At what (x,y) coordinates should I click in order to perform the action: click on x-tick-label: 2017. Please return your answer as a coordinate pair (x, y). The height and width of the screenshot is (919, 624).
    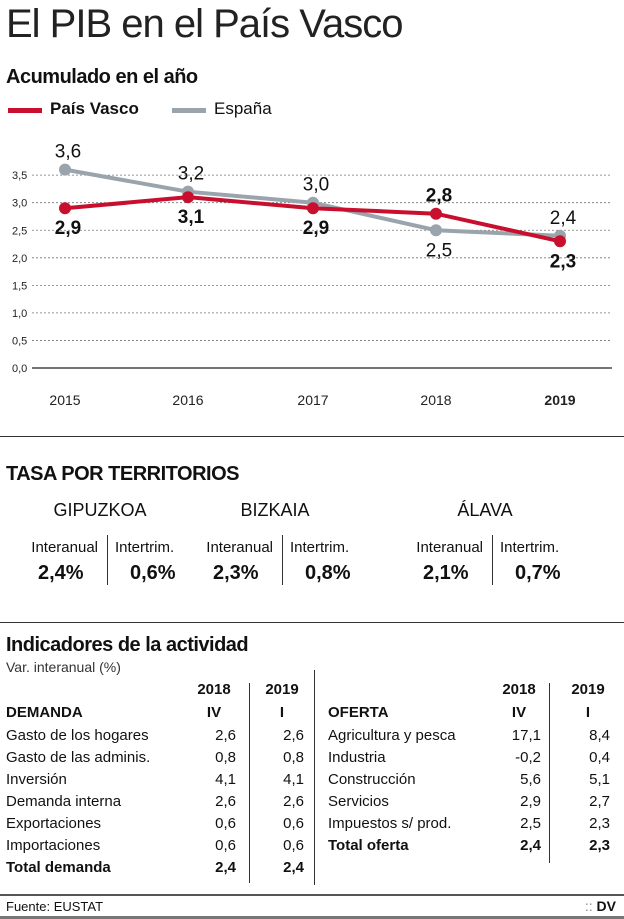
    Looking at the image, I should click on (312, 400).